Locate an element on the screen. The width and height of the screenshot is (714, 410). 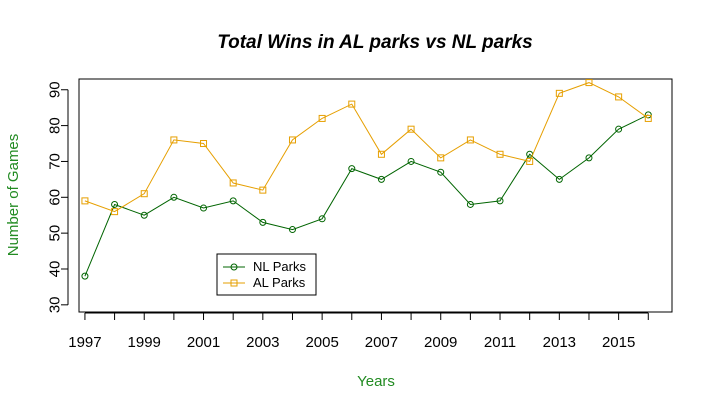
x-tick-label: 1999 is located at coordinates (144, 342).